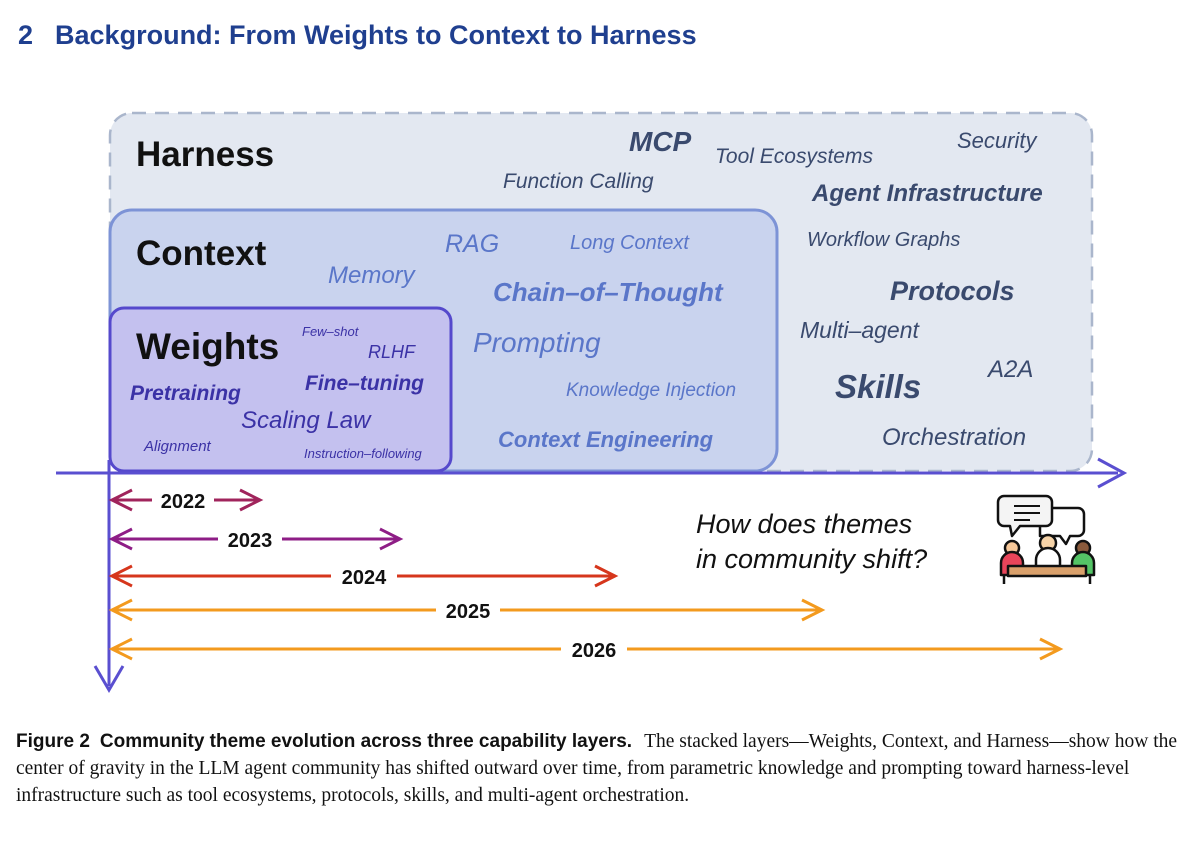 Image resolution: width=1200 pixels, height=841 pixels. I want to click on year-arrow-2025: 2025, so click(467, 610).